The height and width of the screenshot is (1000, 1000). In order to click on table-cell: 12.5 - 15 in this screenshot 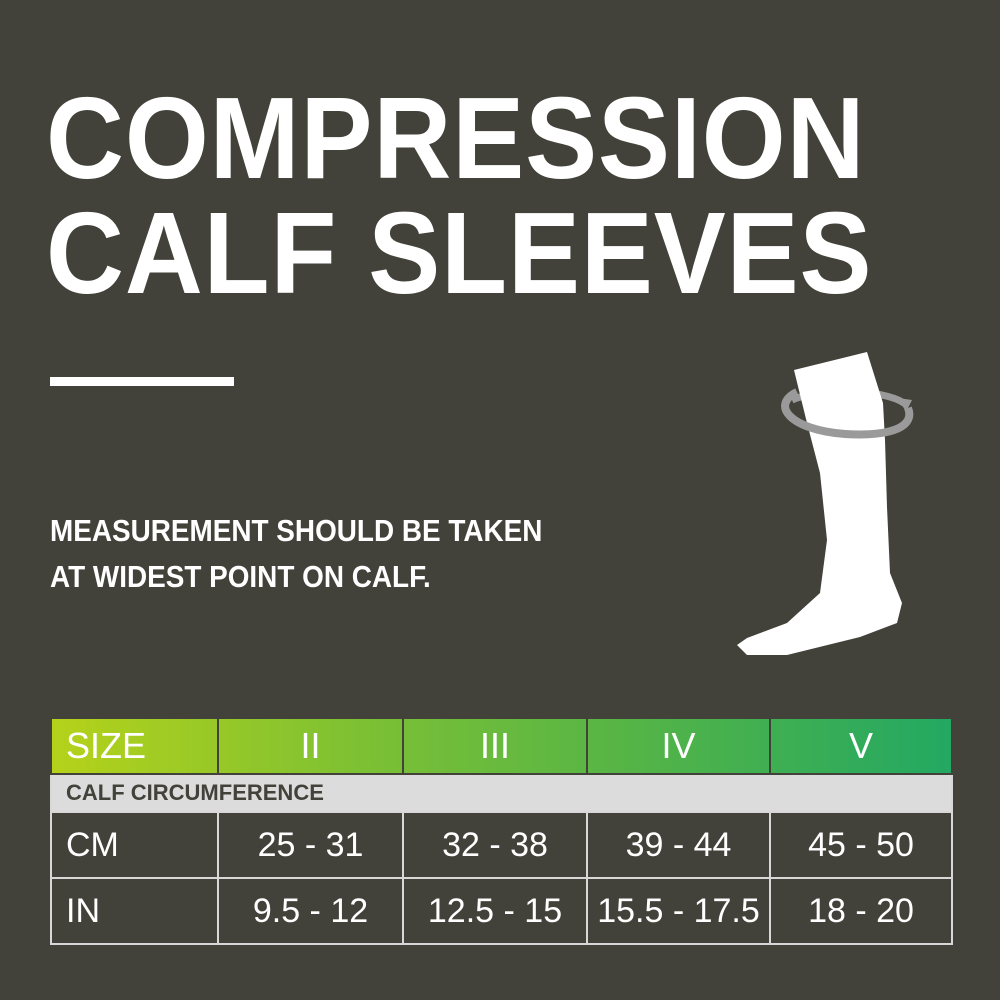, I will do `click(495, 911)`.